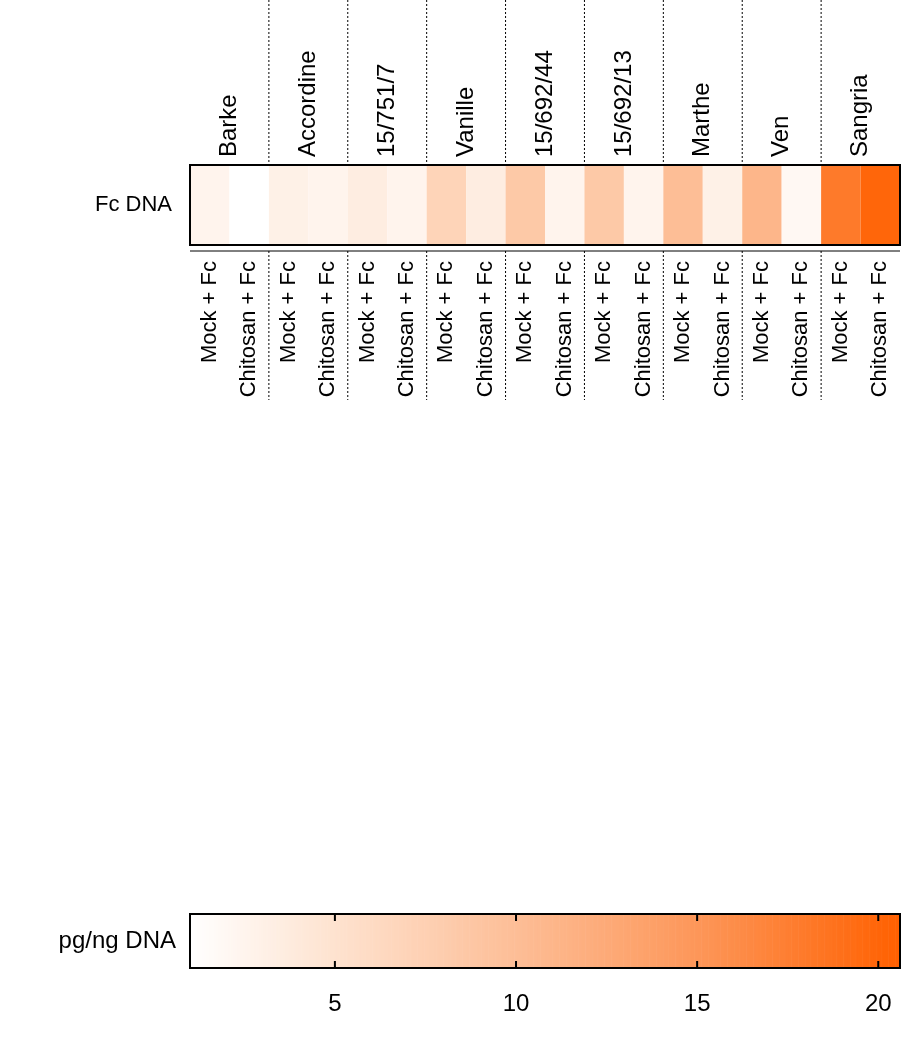 The height and width of the screenshot is (1040, 914). I want to click on text: Ven, so click(780, 136).